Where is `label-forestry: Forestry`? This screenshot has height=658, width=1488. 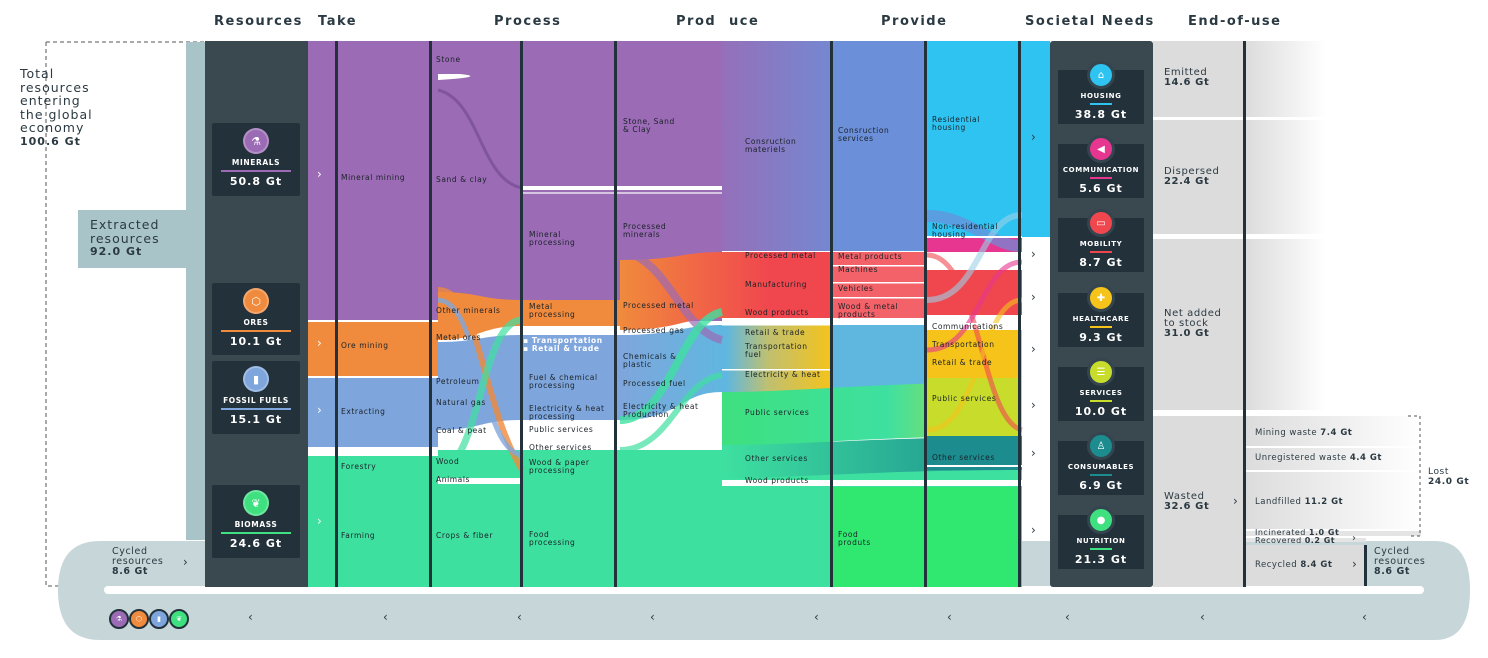 label-forestry: Forestry is located at coordinates (359, 466).